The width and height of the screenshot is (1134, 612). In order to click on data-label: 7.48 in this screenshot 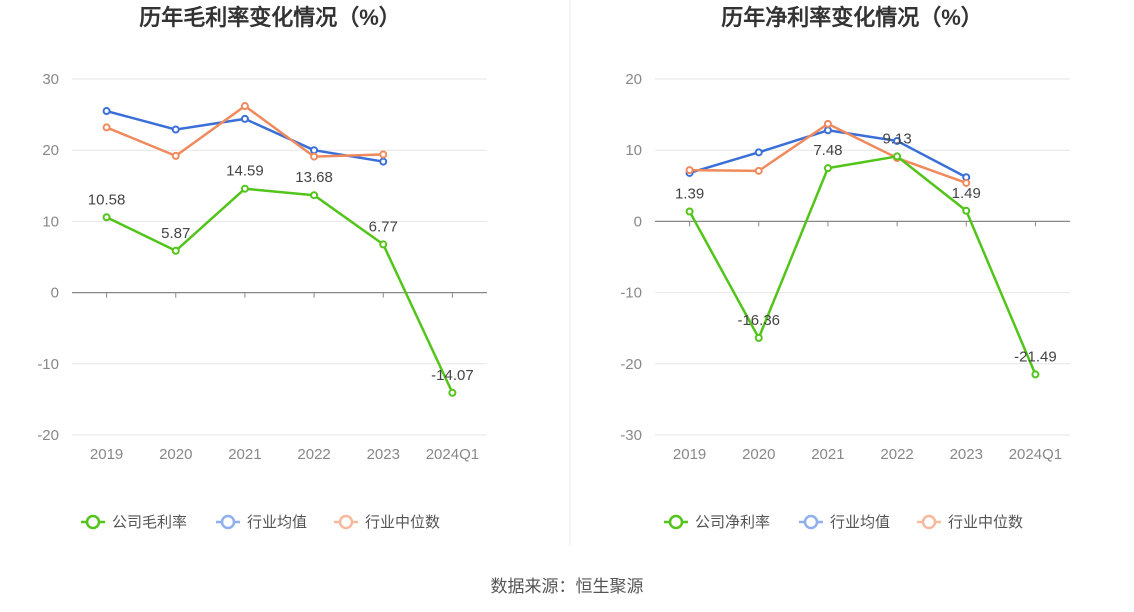, I will do `click(827, 150)`.